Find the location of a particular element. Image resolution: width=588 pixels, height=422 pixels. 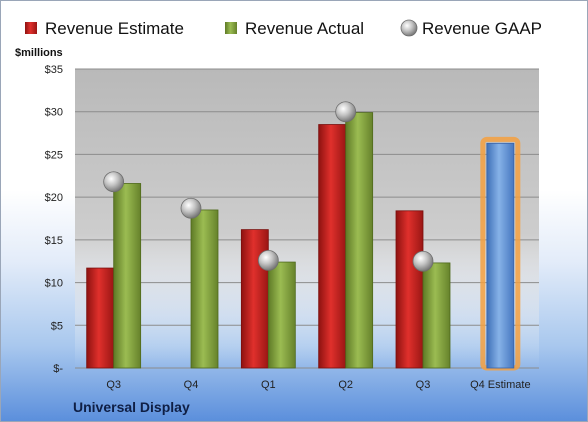

legend-label: Revenue Actual is located at coordinates (304, 28).